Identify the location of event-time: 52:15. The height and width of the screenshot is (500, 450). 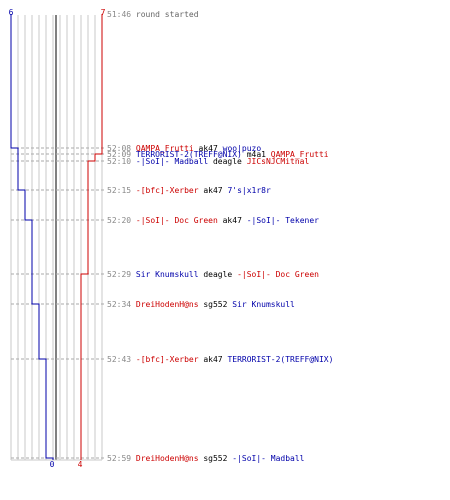
(119, 190).